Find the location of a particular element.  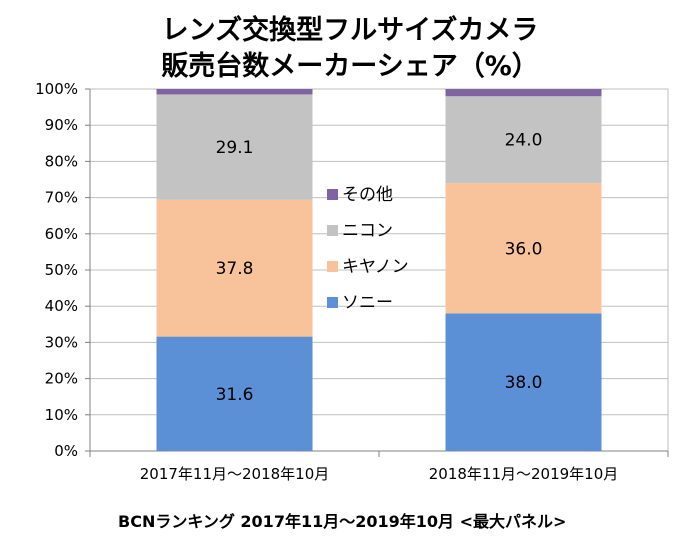

y-tick-label: 80% is located at coordinates (61, 161).